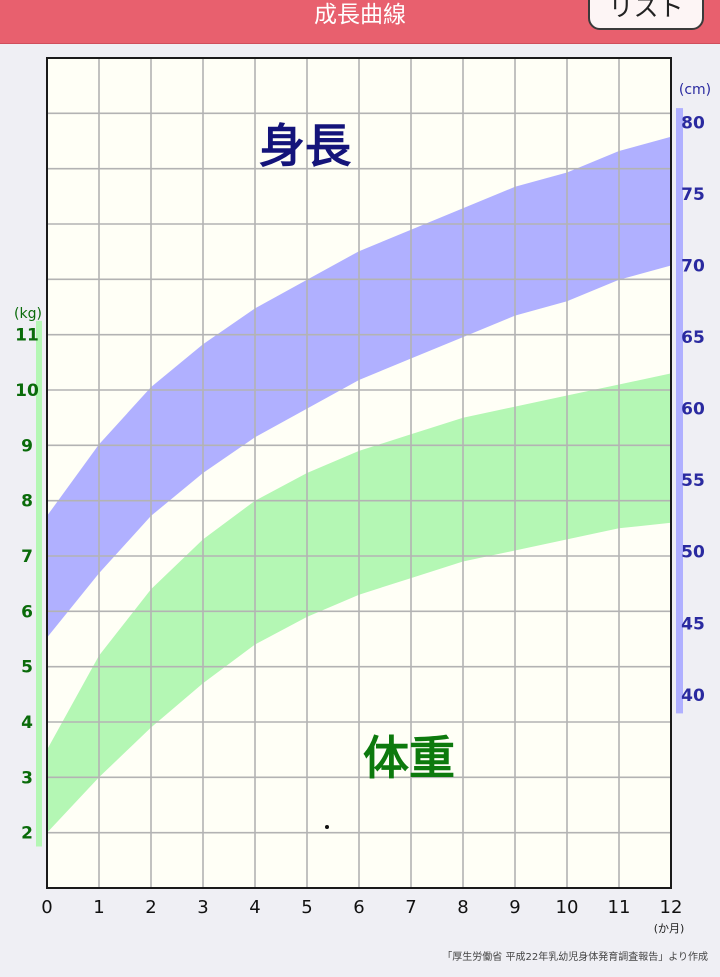  Describe the element at coordinates (695, 90) in the screenshot. I see `right-axis-unit: (cm)` at that location.